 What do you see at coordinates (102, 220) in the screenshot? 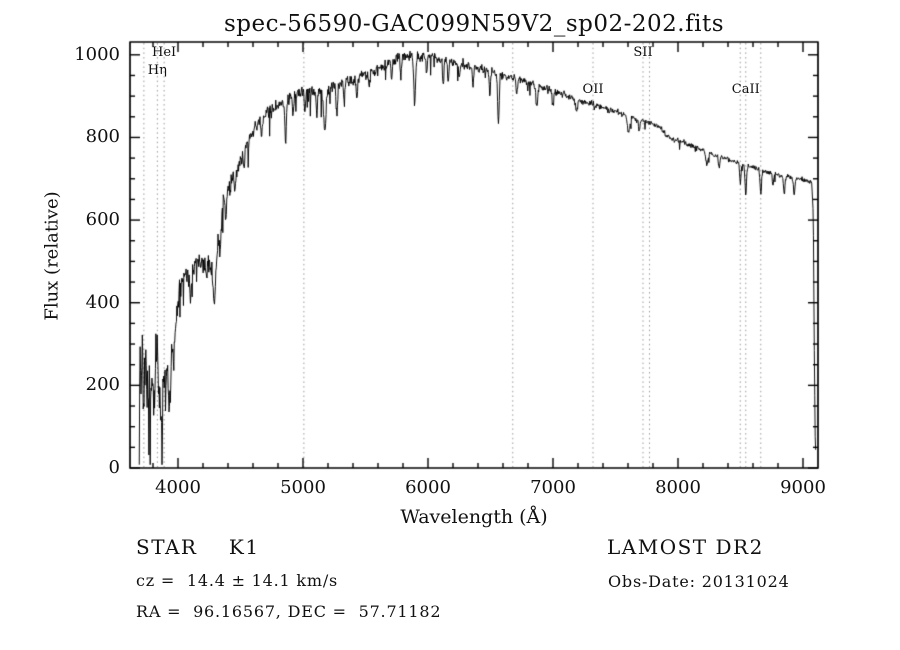
I see `y-tick-label: 600` at bounding box center [102, 220].